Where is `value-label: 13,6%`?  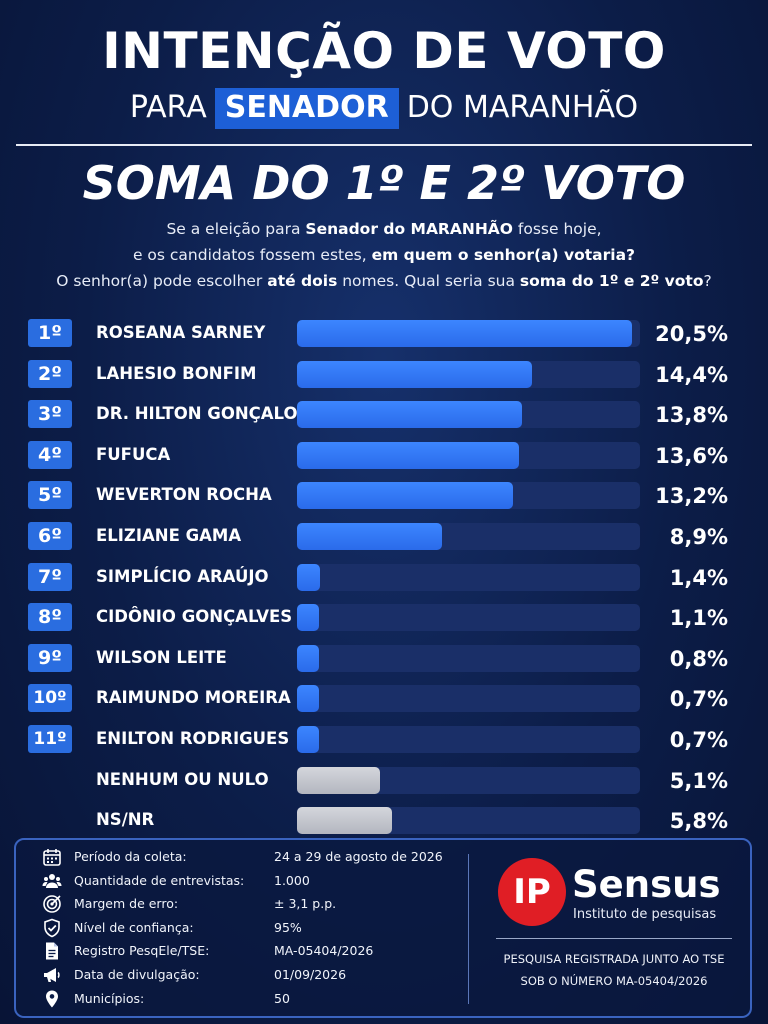 value-label: 13,6% is located at coordinates (691, 455).